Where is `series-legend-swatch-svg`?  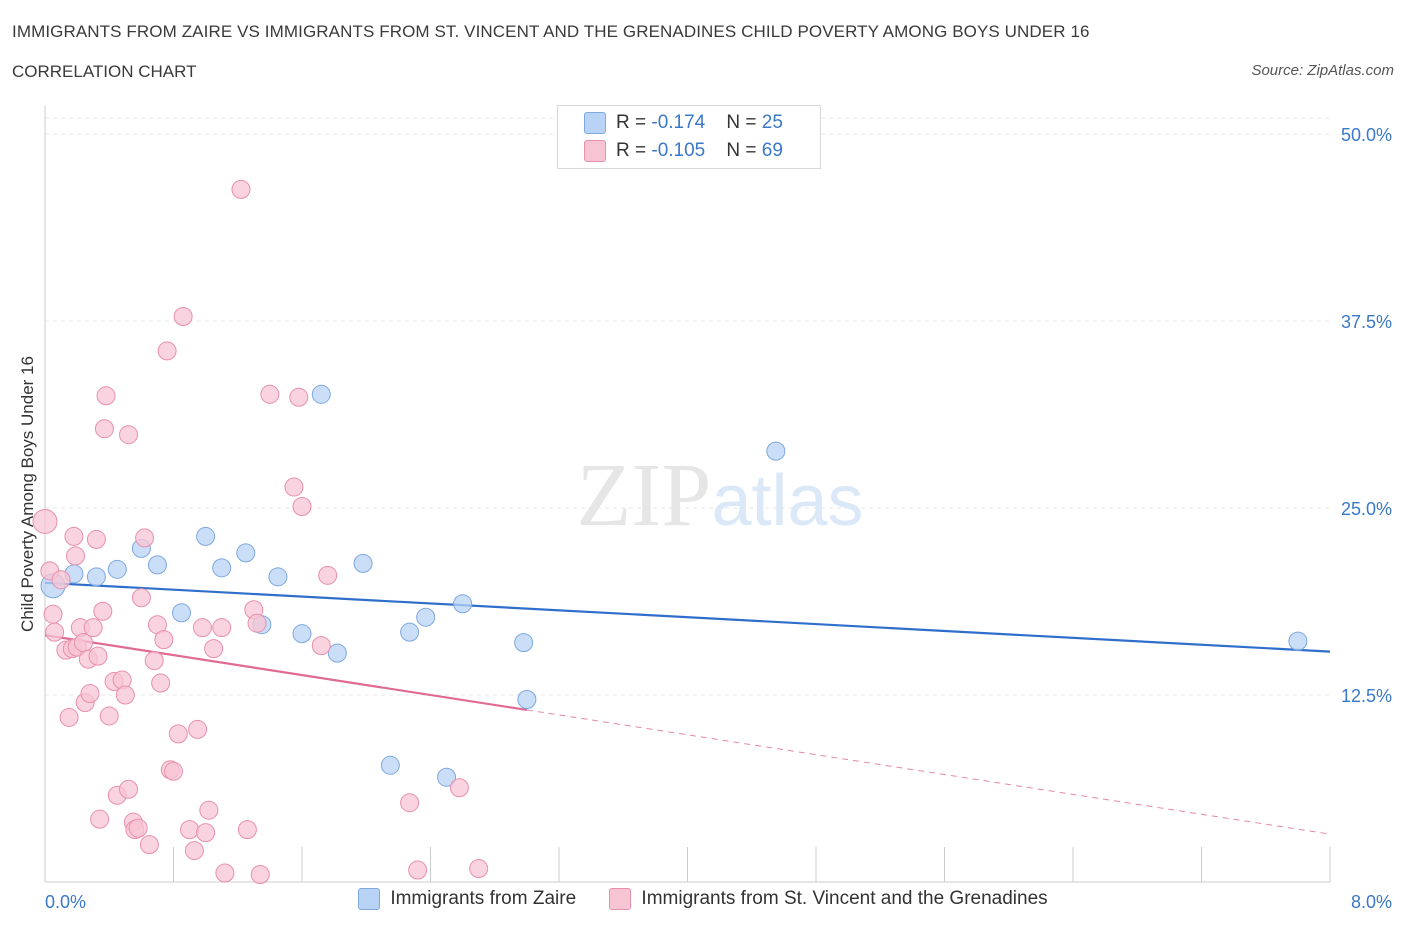
series-legend-swatch-svg is located at coordinates (620, 899).